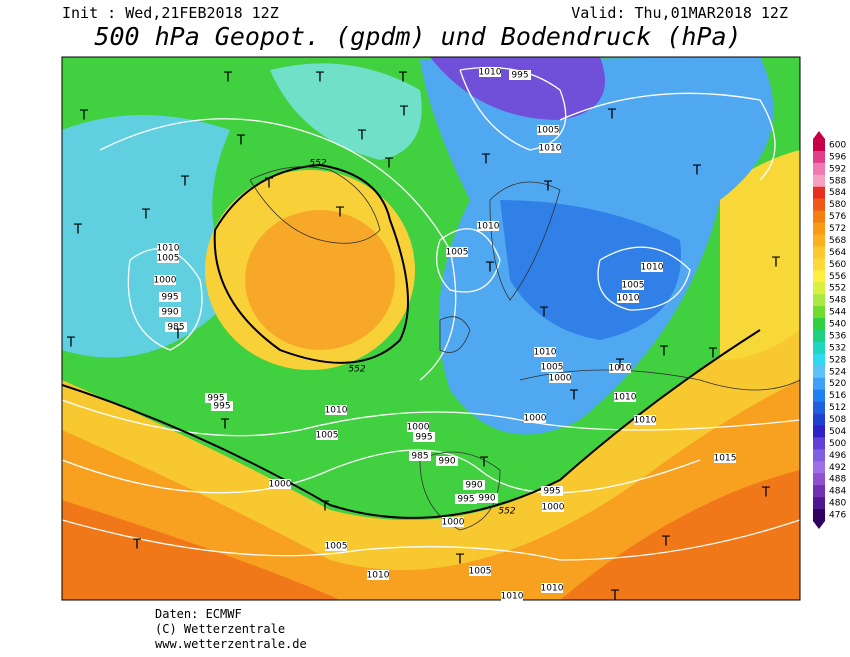 The image size is (850, 657). What do you see at coordinates (837, 516) in the screenshot?
I see `colorbar-label: 476` at bounding box center [837, 516].